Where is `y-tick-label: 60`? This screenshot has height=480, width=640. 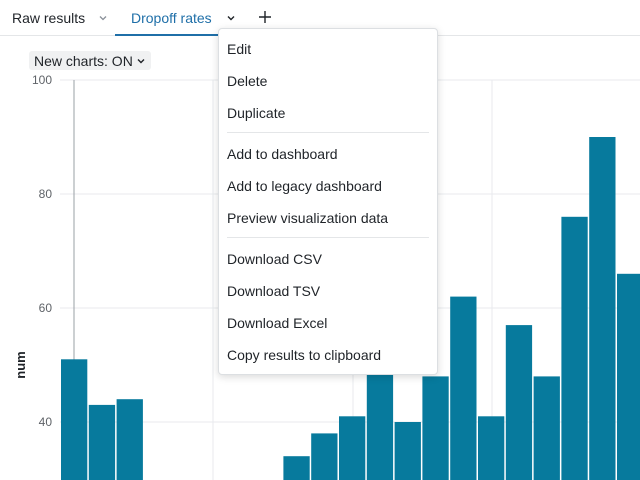
y-tick-label: 60 is located at coordinates (46, 308).